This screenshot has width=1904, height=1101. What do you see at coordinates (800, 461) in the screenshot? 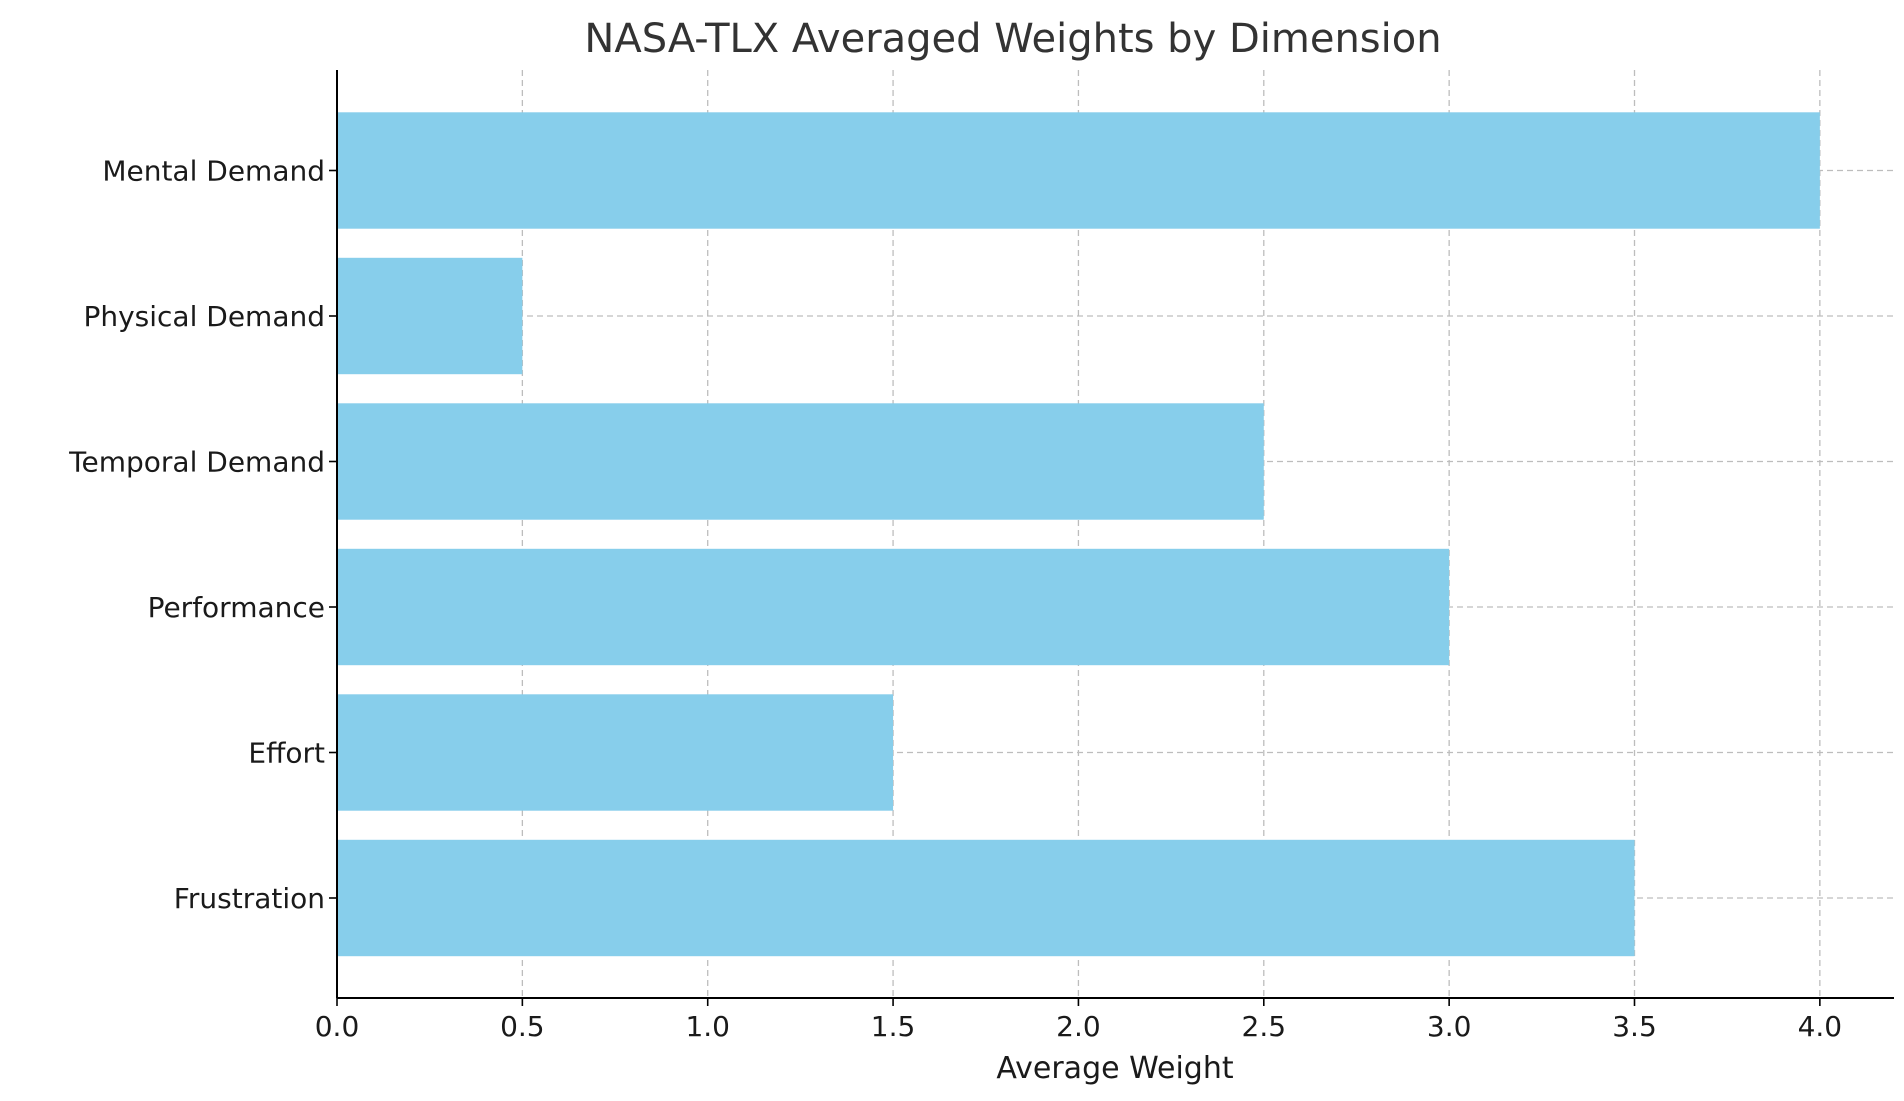
I see `bar-temporal-demand` at bounding box center [800, 461].